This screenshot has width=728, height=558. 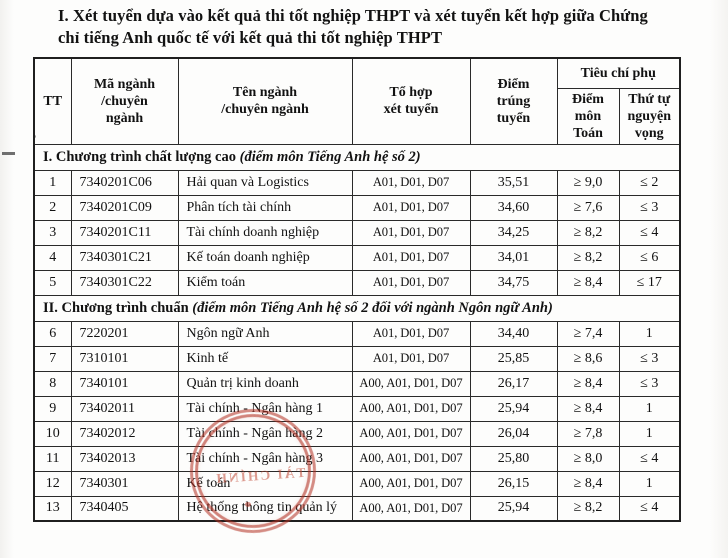 I want to click on cell-tt: 13, so click(x=52, y=508).